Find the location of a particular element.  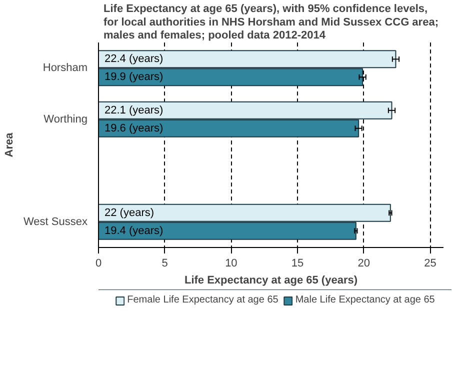

data-label: 19.9 (years) is located at coordinates (134, 77).